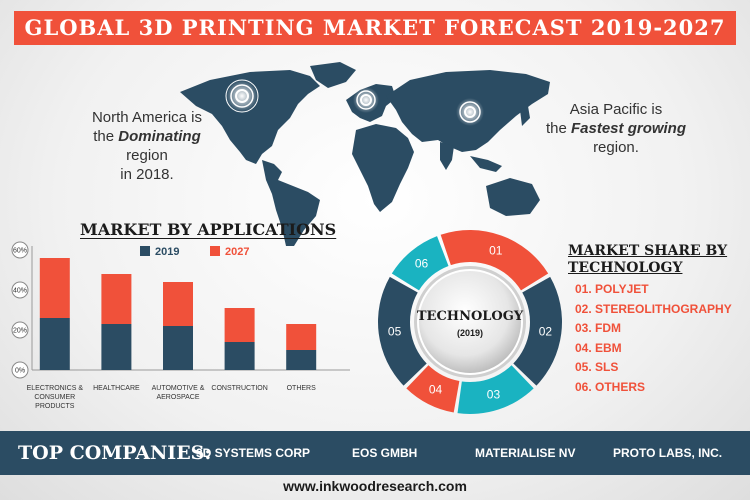 This screenshot has width=750, height=500. Describe the element at coordinates (395, 332) in the screenshot. I see `slice-label: 05` at that location.